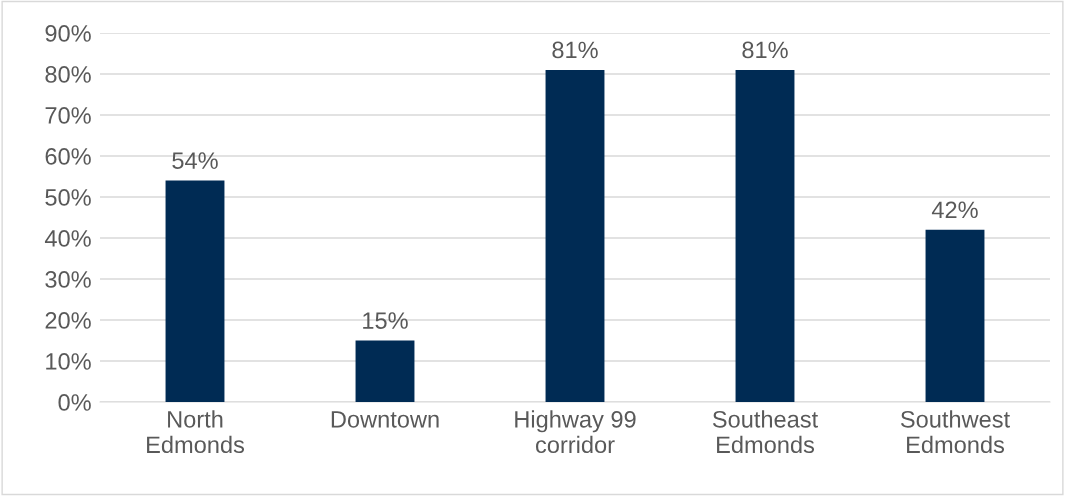 The image size is (1065, 496). Describe the element at coordinates (67, 238) in the screenshot. I see `y-tick-label: 40%` at that location.